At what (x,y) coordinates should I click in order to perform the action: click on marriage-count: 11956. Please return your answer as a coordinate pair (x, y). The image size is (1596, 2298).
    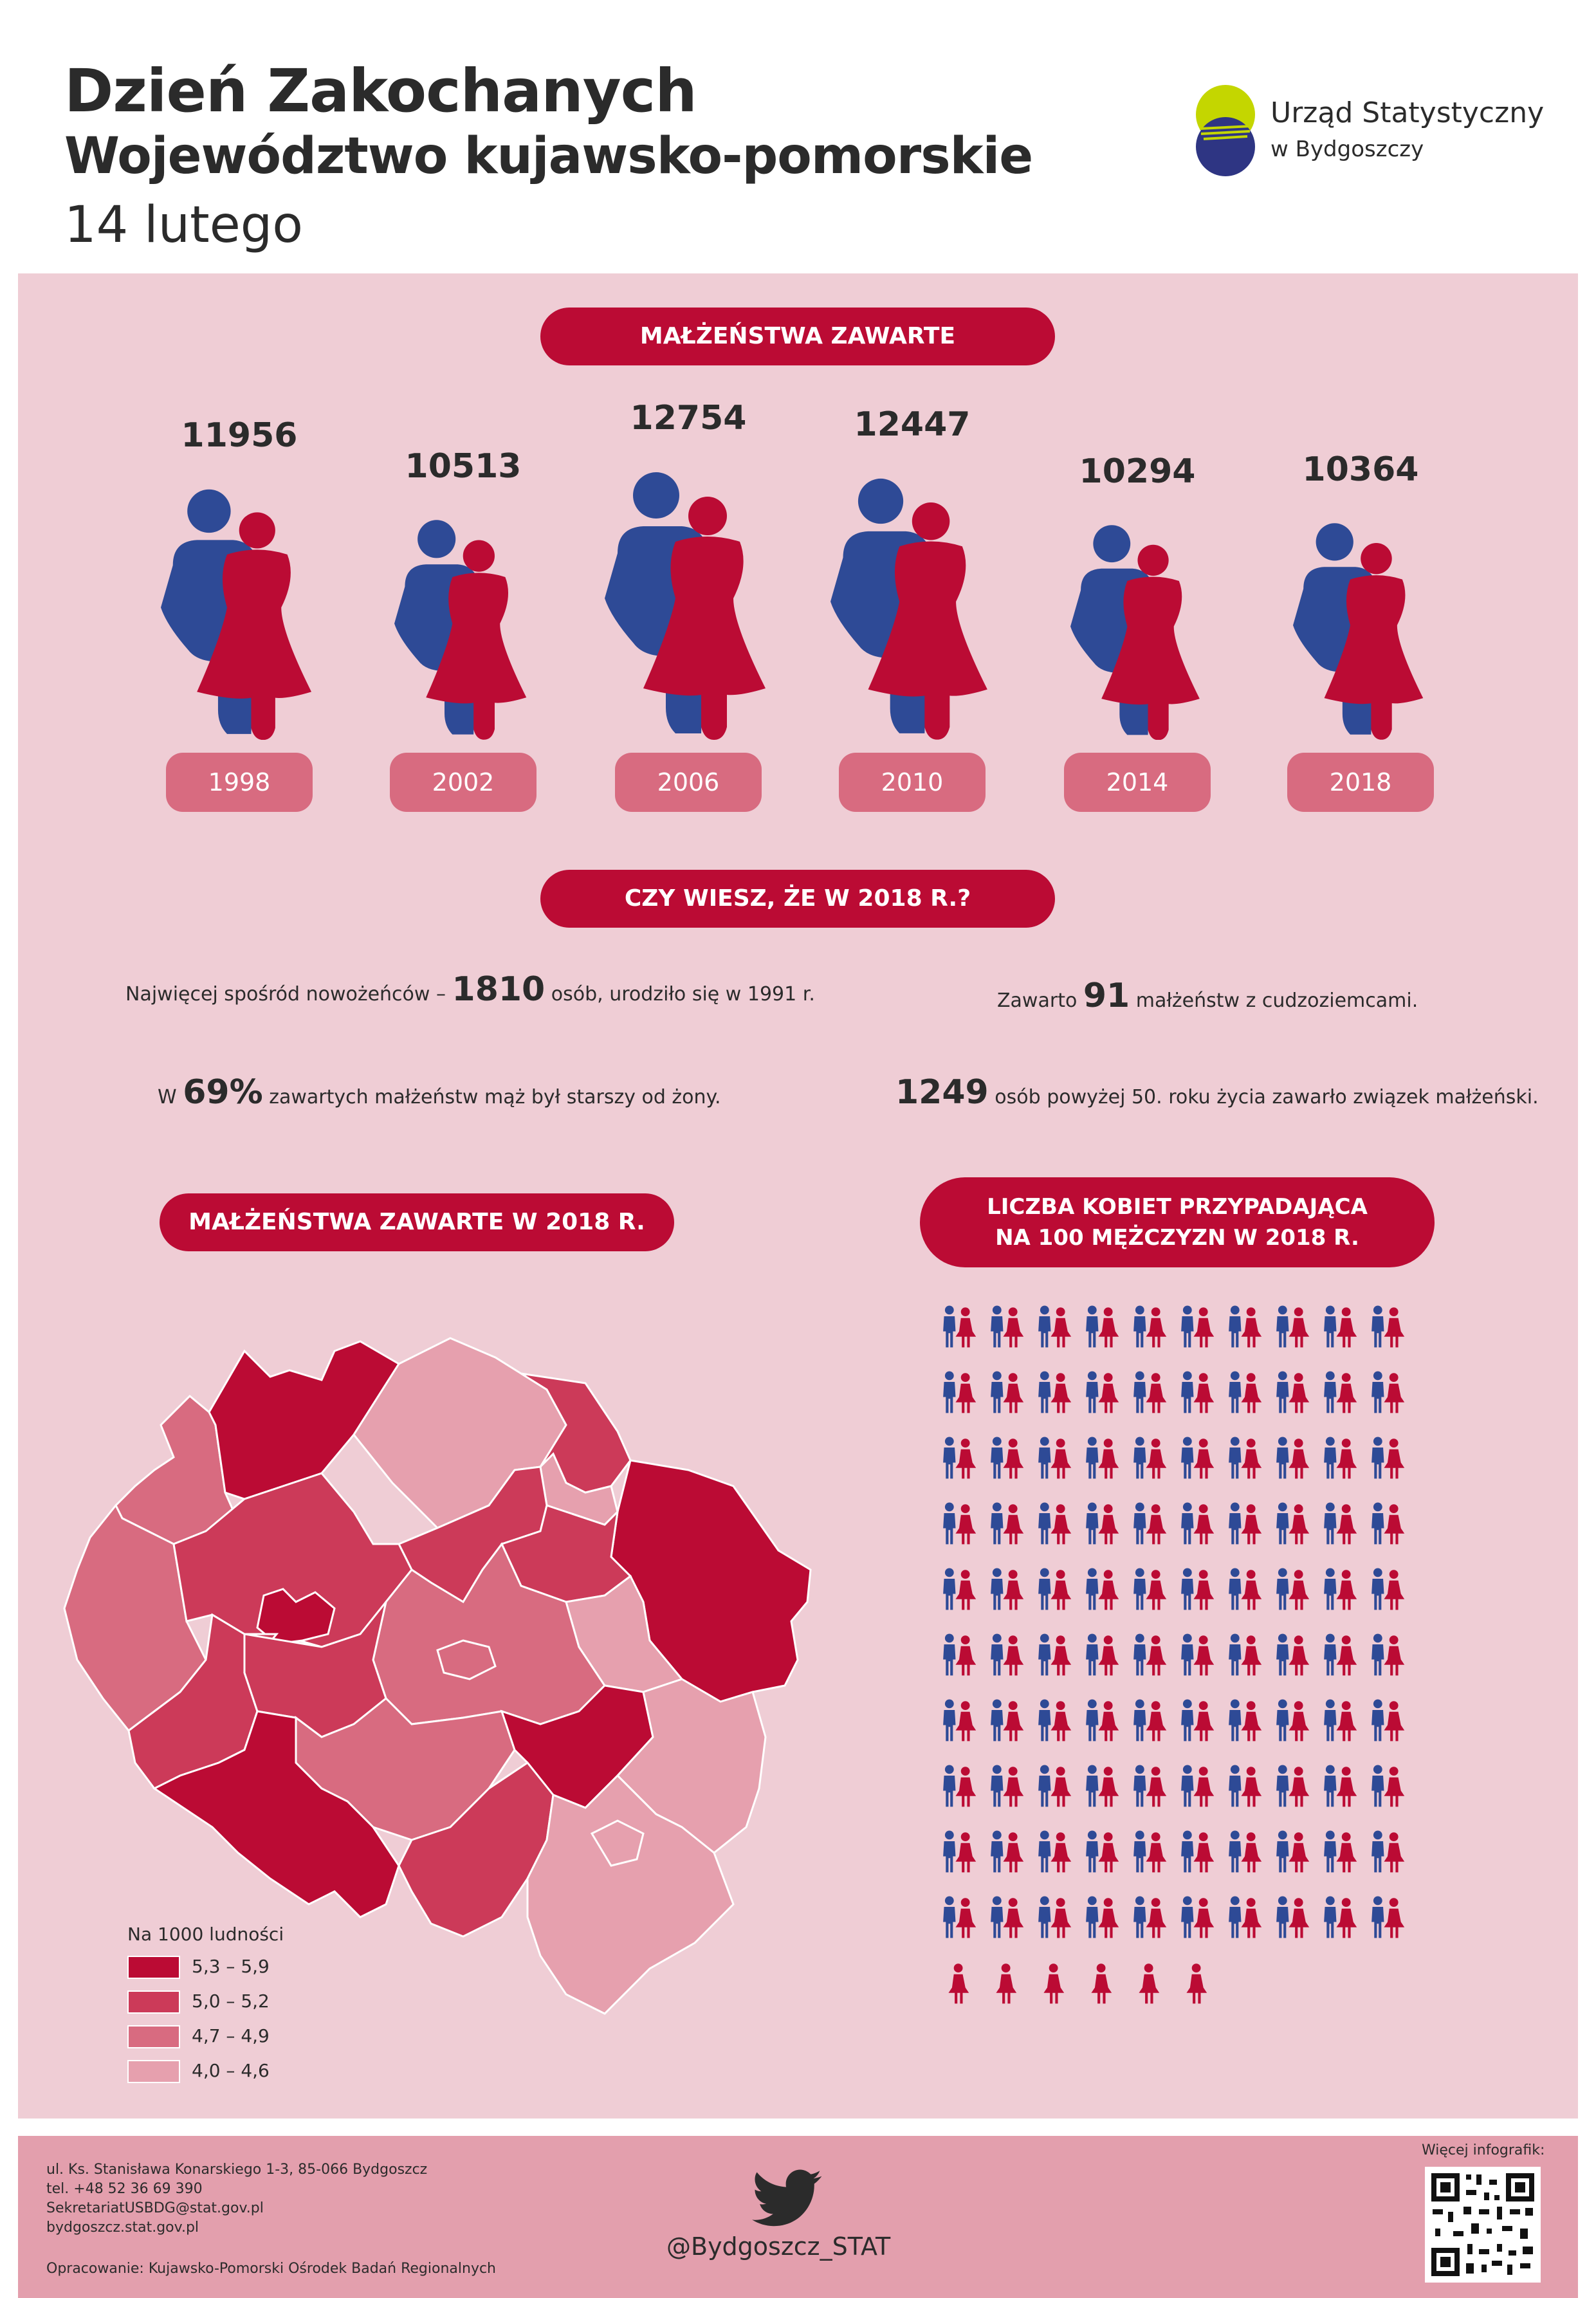
    Looking at the image, I should click on (239, 435).